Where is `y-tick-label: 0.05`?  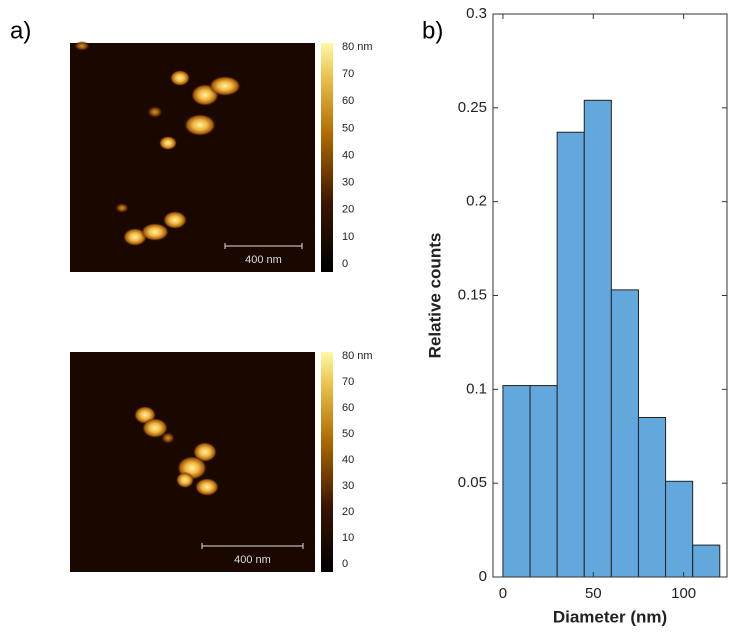
y-tick-label: 0.05 is located at coordinates (472, 482).